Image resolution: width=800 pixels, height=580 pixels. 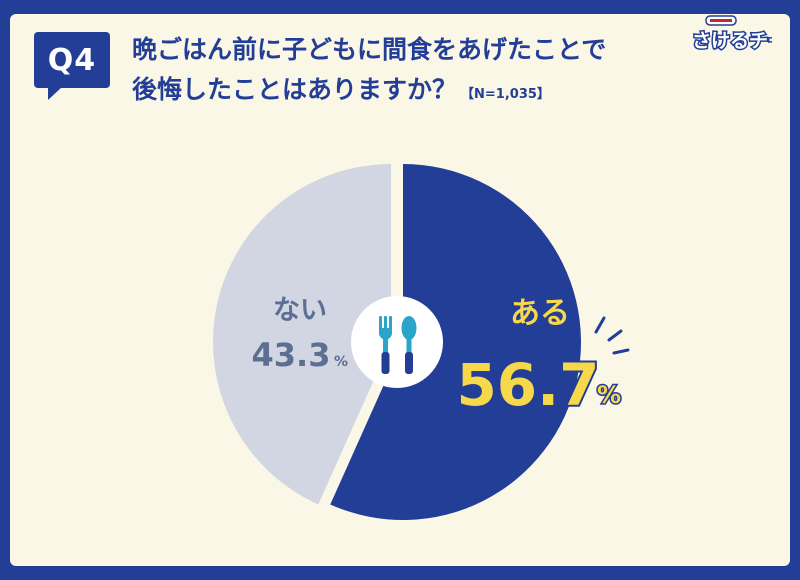 I want to click on sample-size: 【N=1,035】, so click(x=505, y=94).